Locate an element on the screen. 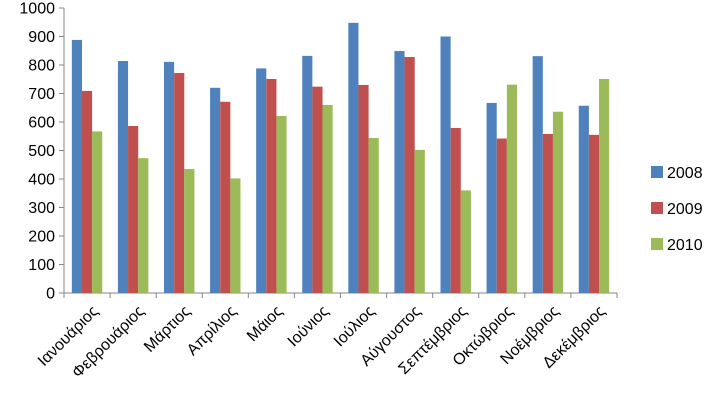 The image size is (711, 406). y-tick-labels: 0 100 200 300 400 500 600 700 800 900 1000 is located at coordinates (37, 152).